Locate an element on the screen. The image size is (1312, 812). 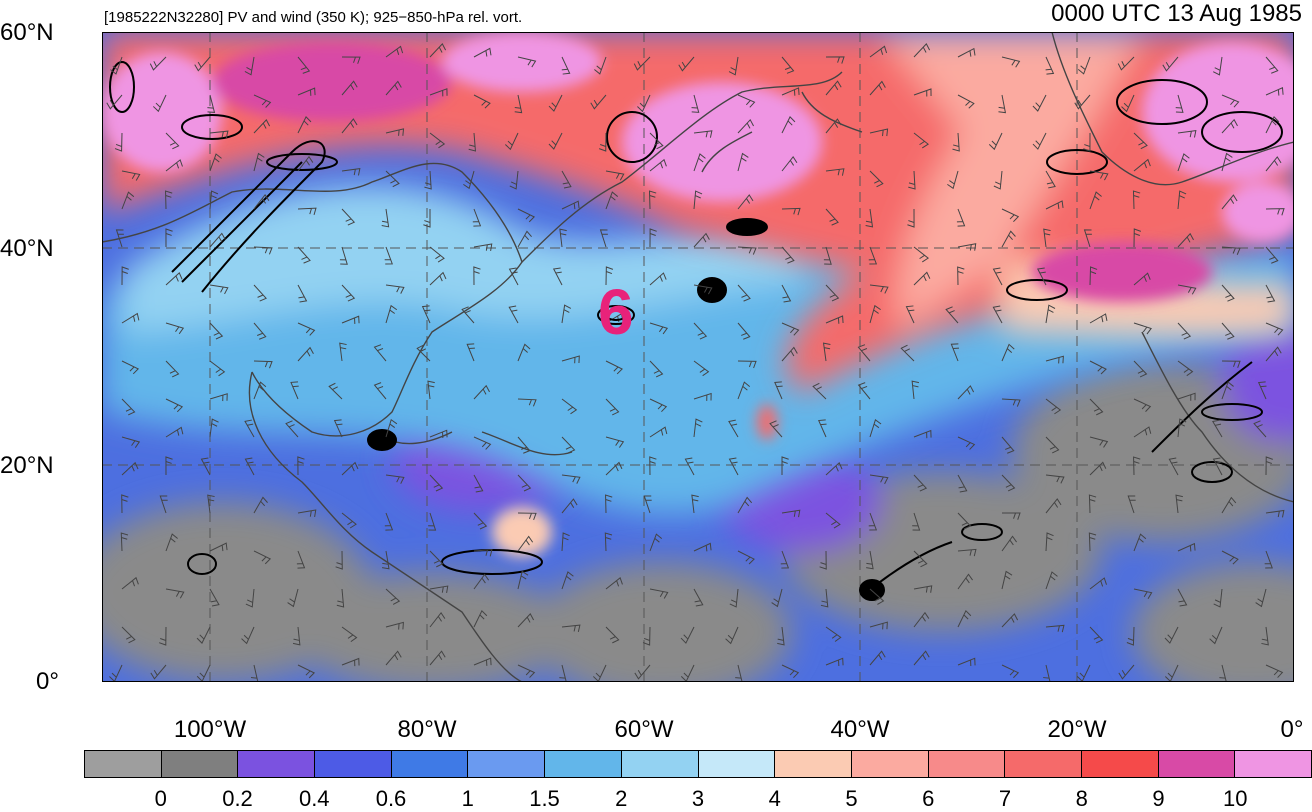
lon-label-20w: 20°W is located at coordinates (1077, 729).